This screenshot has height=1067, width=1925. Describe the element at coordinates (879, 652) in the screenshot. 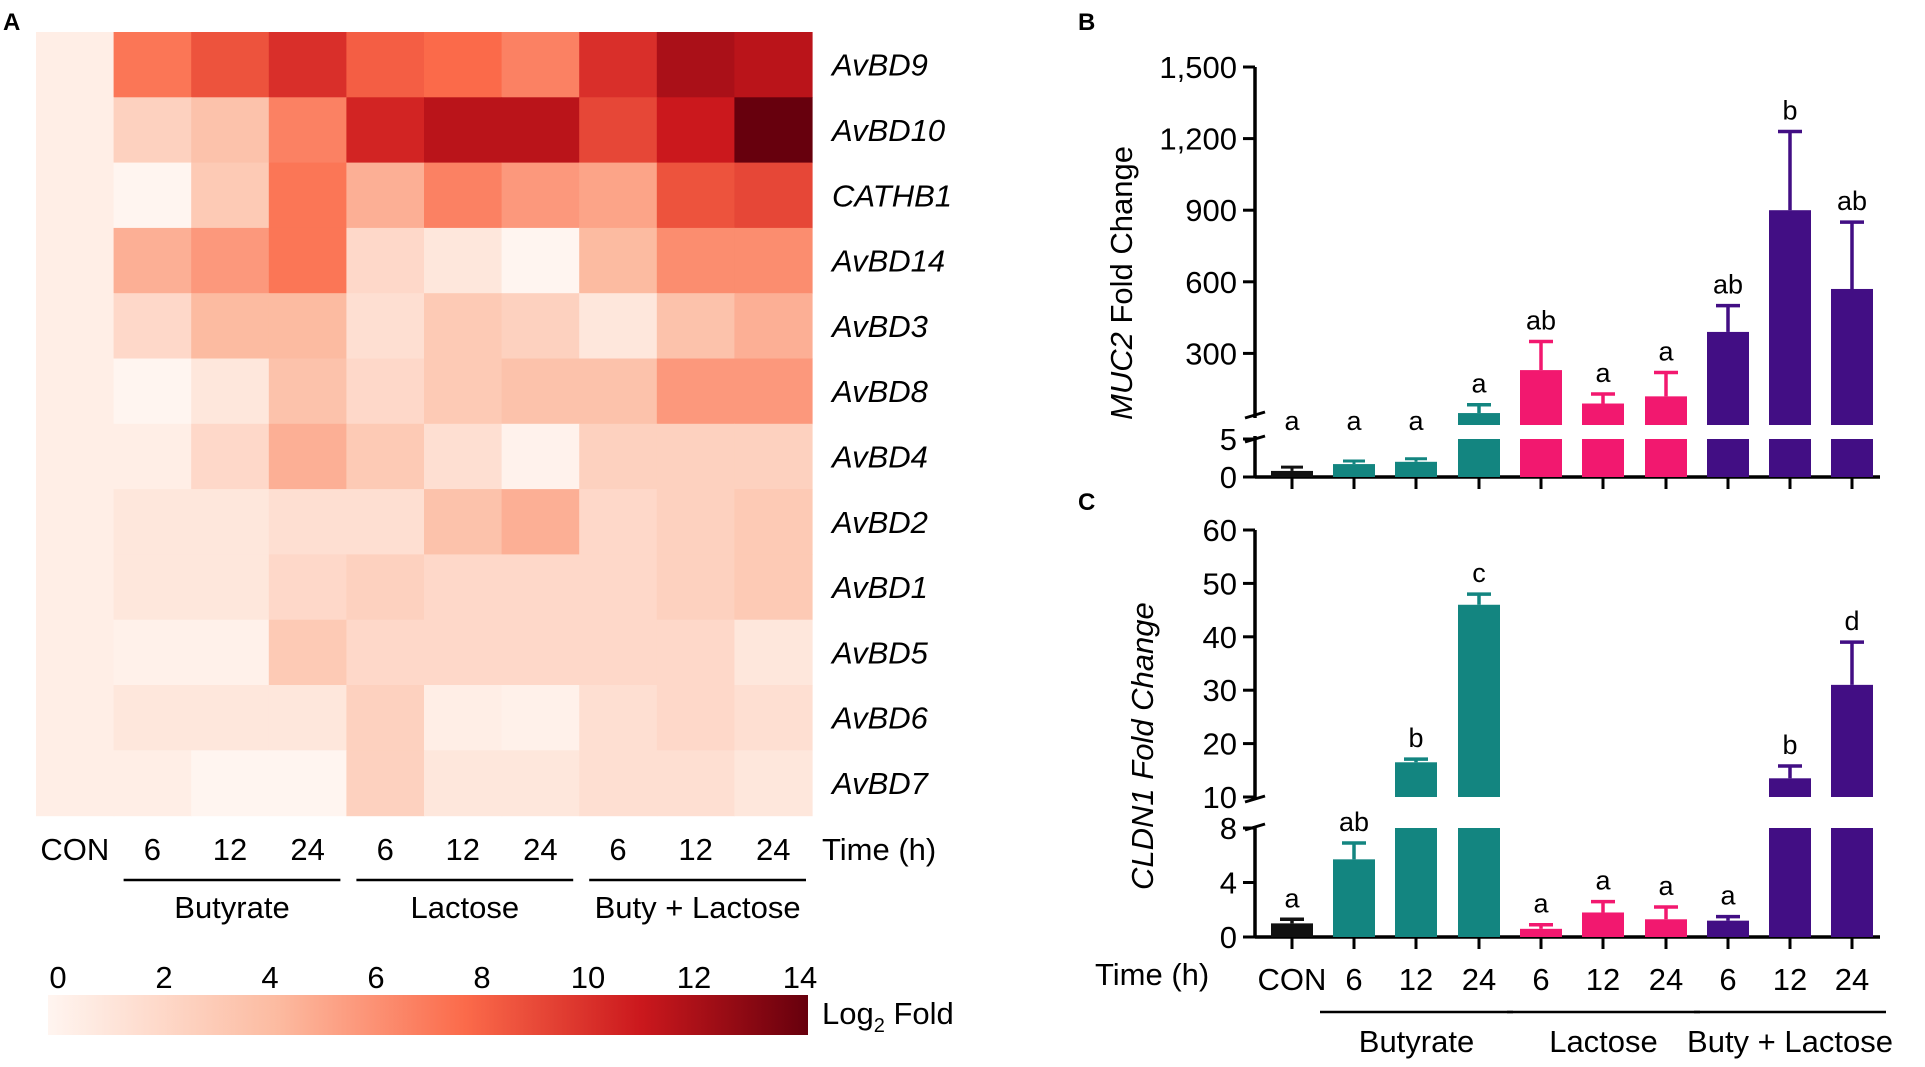

I see `heatmap-row-label: AvBD5` at that location.